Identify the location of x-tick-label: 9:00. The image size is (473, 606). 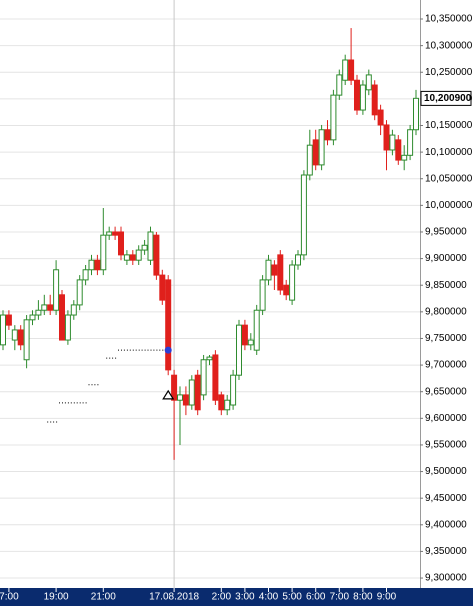
(387, 597).